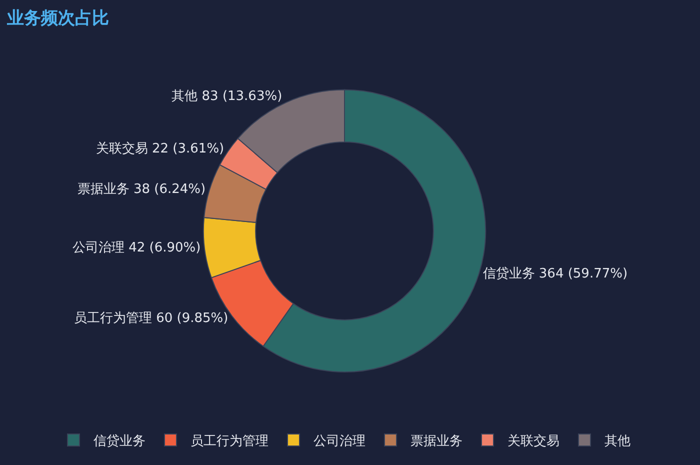 This screenshot has width=700, height=465. What do you see at coordinates (227, 96) in the screenshot?
I see `data-label: 其他 83 (13.63%)` at bounding box center [227, 96].